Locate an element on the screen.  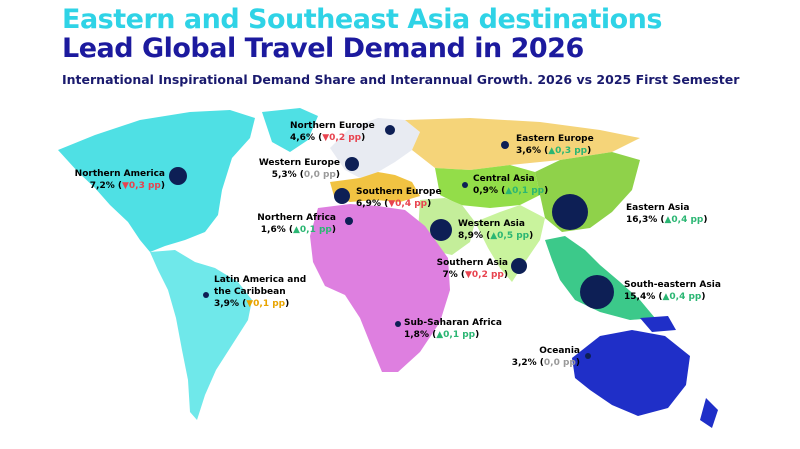
region-shape-new-guinea is located at coordinates (658, 324).